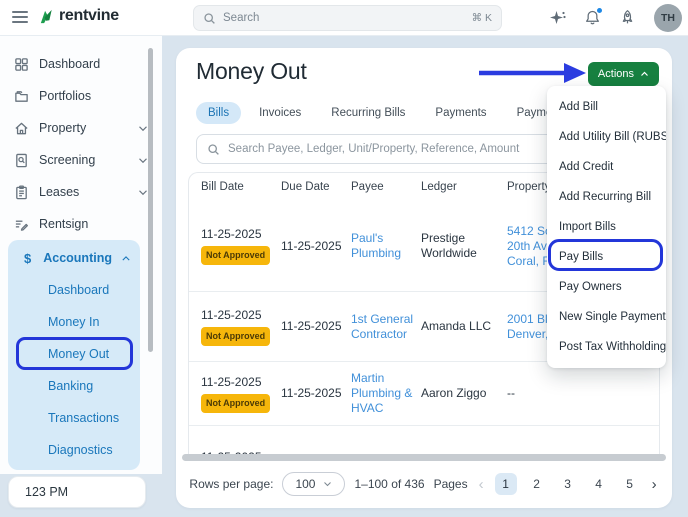 This screenshot has height=517, width=688. I want to click on rows-per-page-select: 100, so click(314, 484).